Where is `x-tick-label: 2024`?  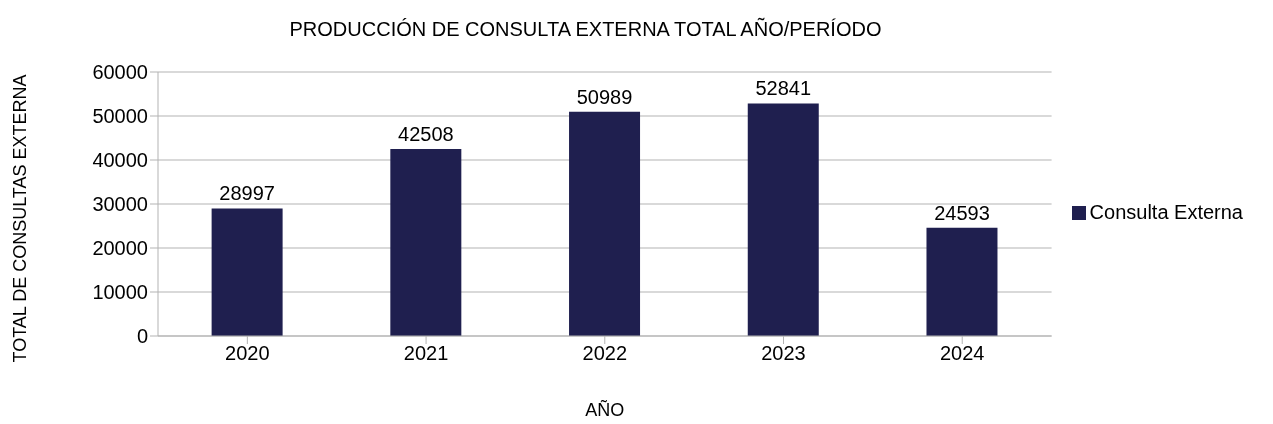 x-tick-label: 2024 is located at coordinates (962, 353).